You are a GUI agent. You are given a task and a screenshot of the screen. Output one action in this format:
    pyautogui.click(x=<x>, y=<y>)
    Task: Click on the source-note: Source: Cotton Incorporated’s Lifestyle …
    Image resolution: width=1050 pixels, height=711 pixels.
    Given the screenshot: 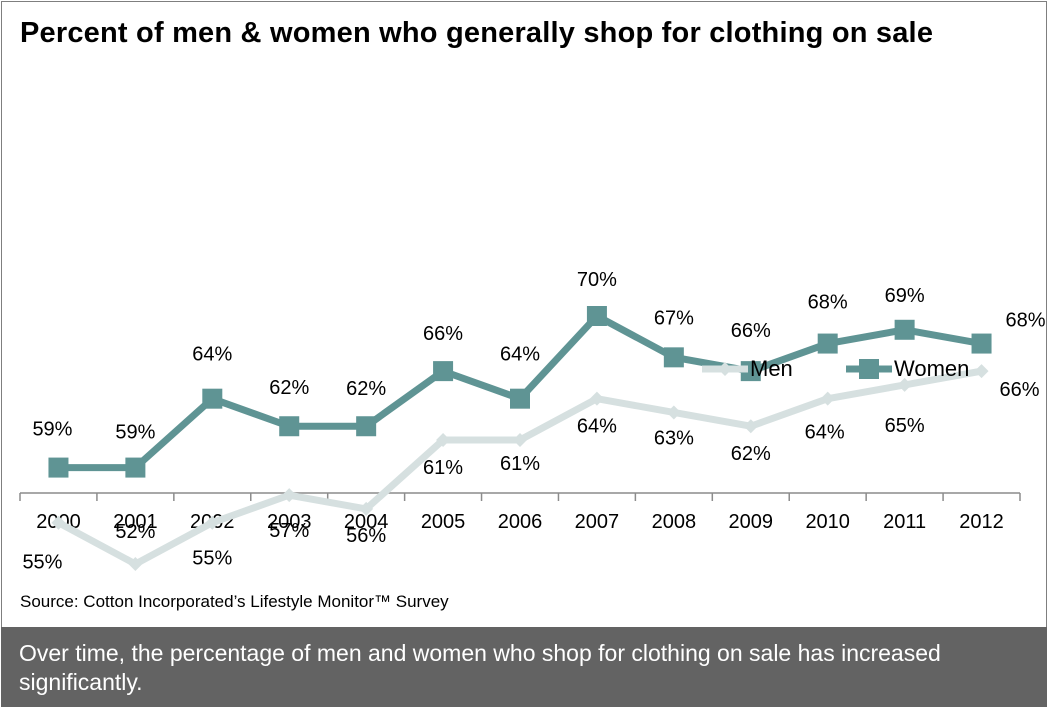 What is the action you would take?
    pyautogui.click(x=234, y=601)
    